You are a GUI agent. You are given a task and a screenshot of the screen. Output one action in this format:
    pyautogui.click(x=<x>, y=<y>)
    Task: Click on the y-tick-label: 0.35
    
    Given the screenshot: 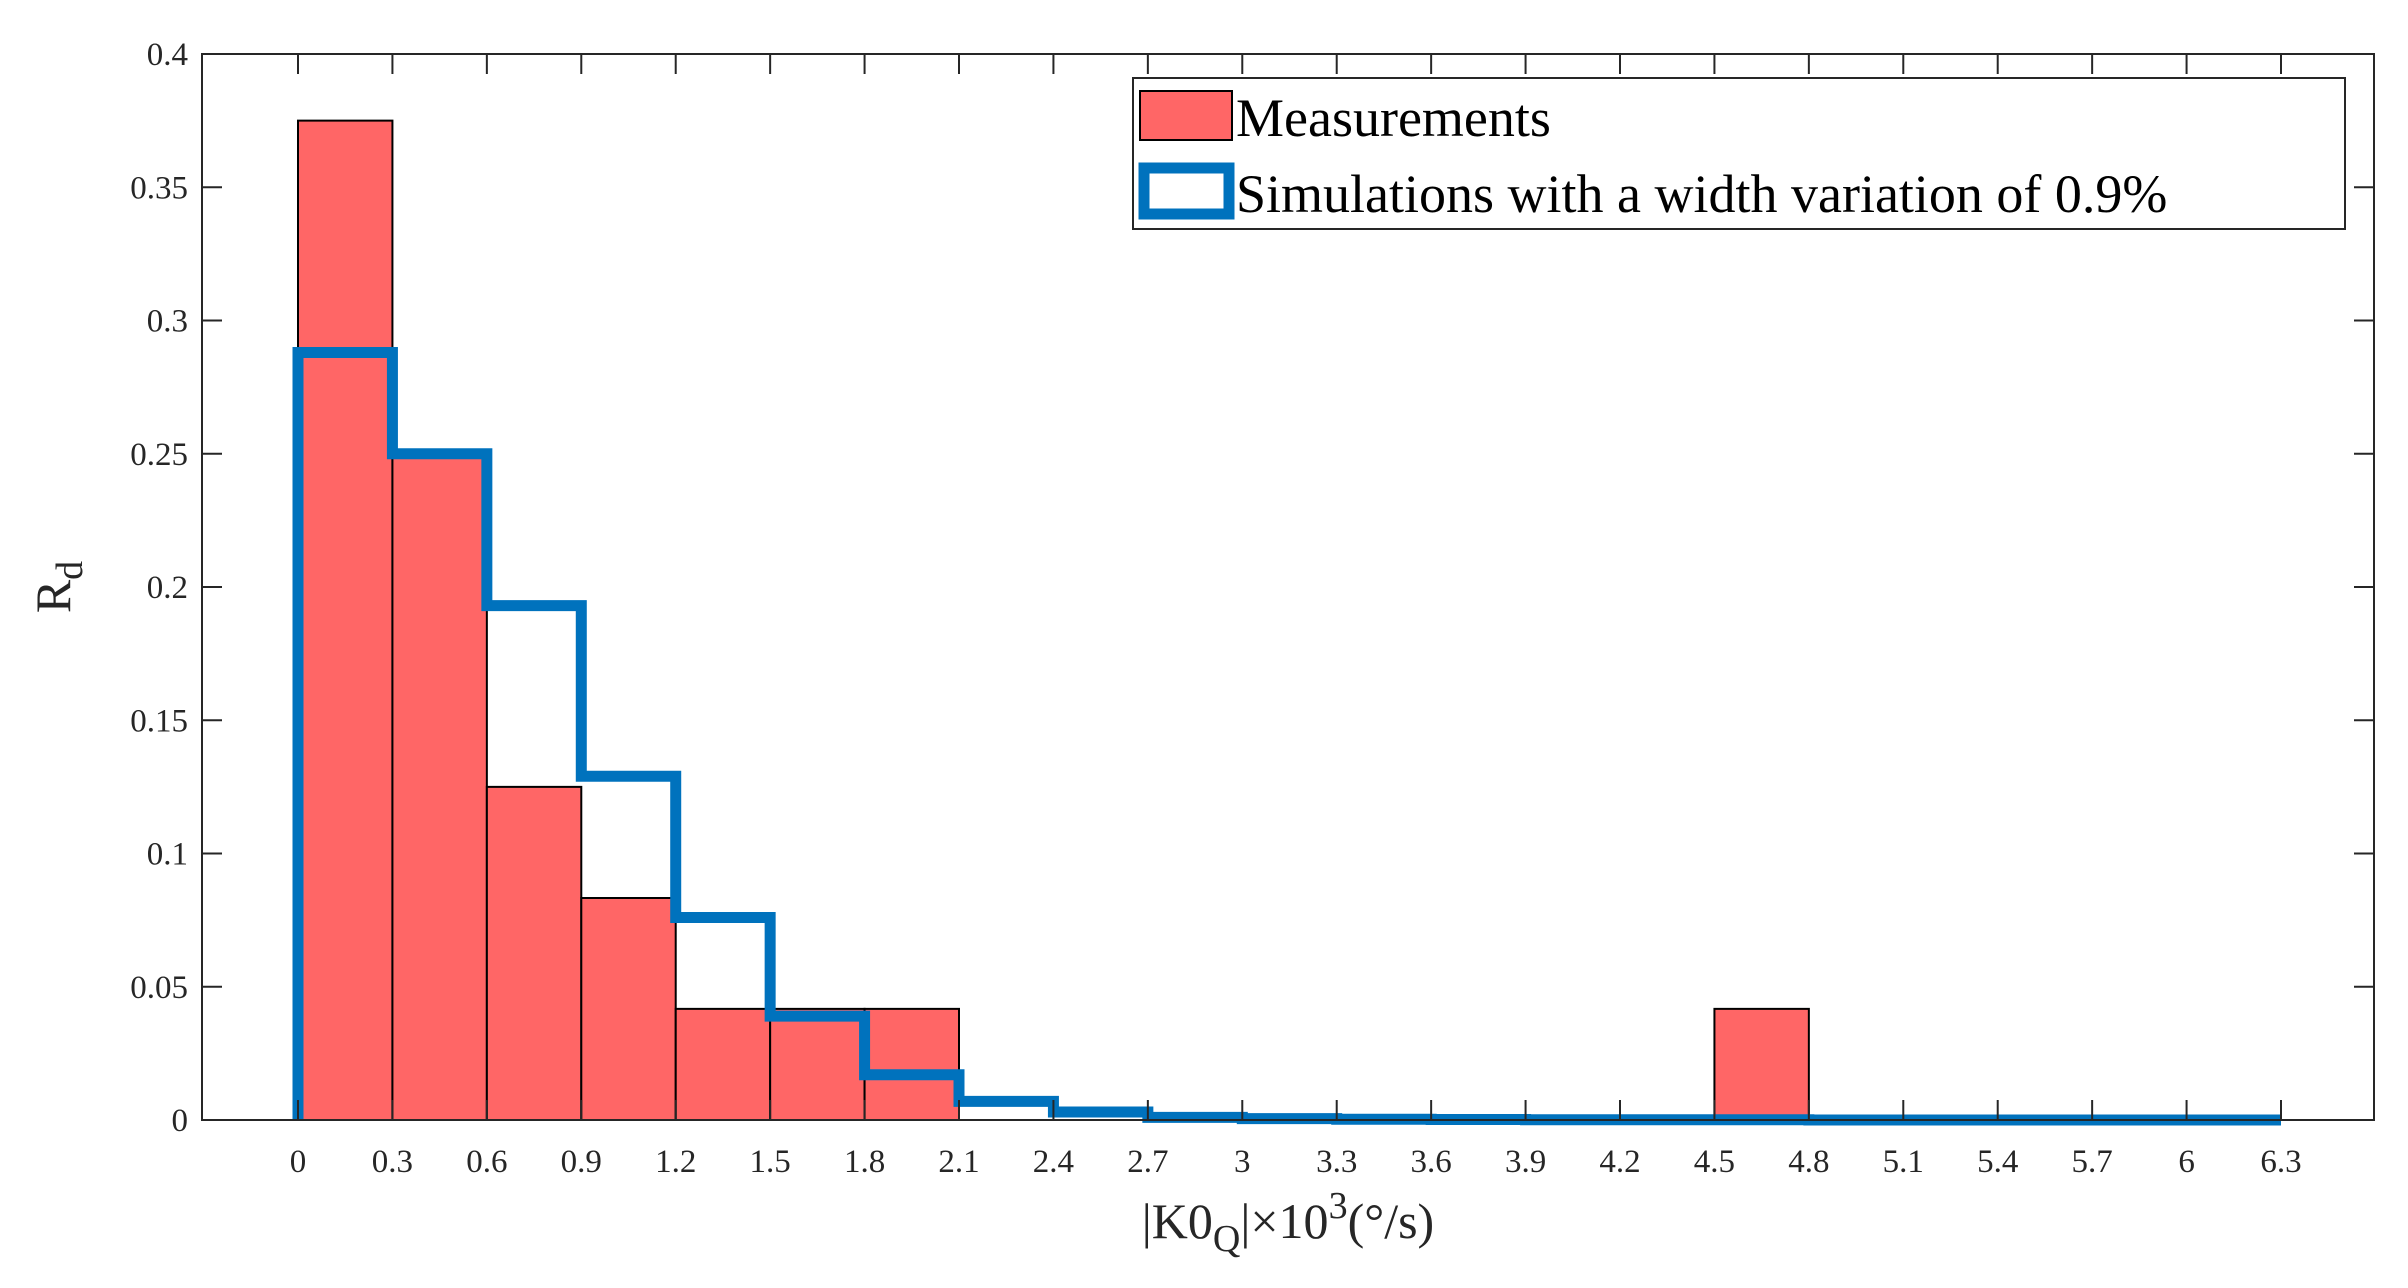 What is the action you would take?
    pyautogui.click(x=159, y=188)
    